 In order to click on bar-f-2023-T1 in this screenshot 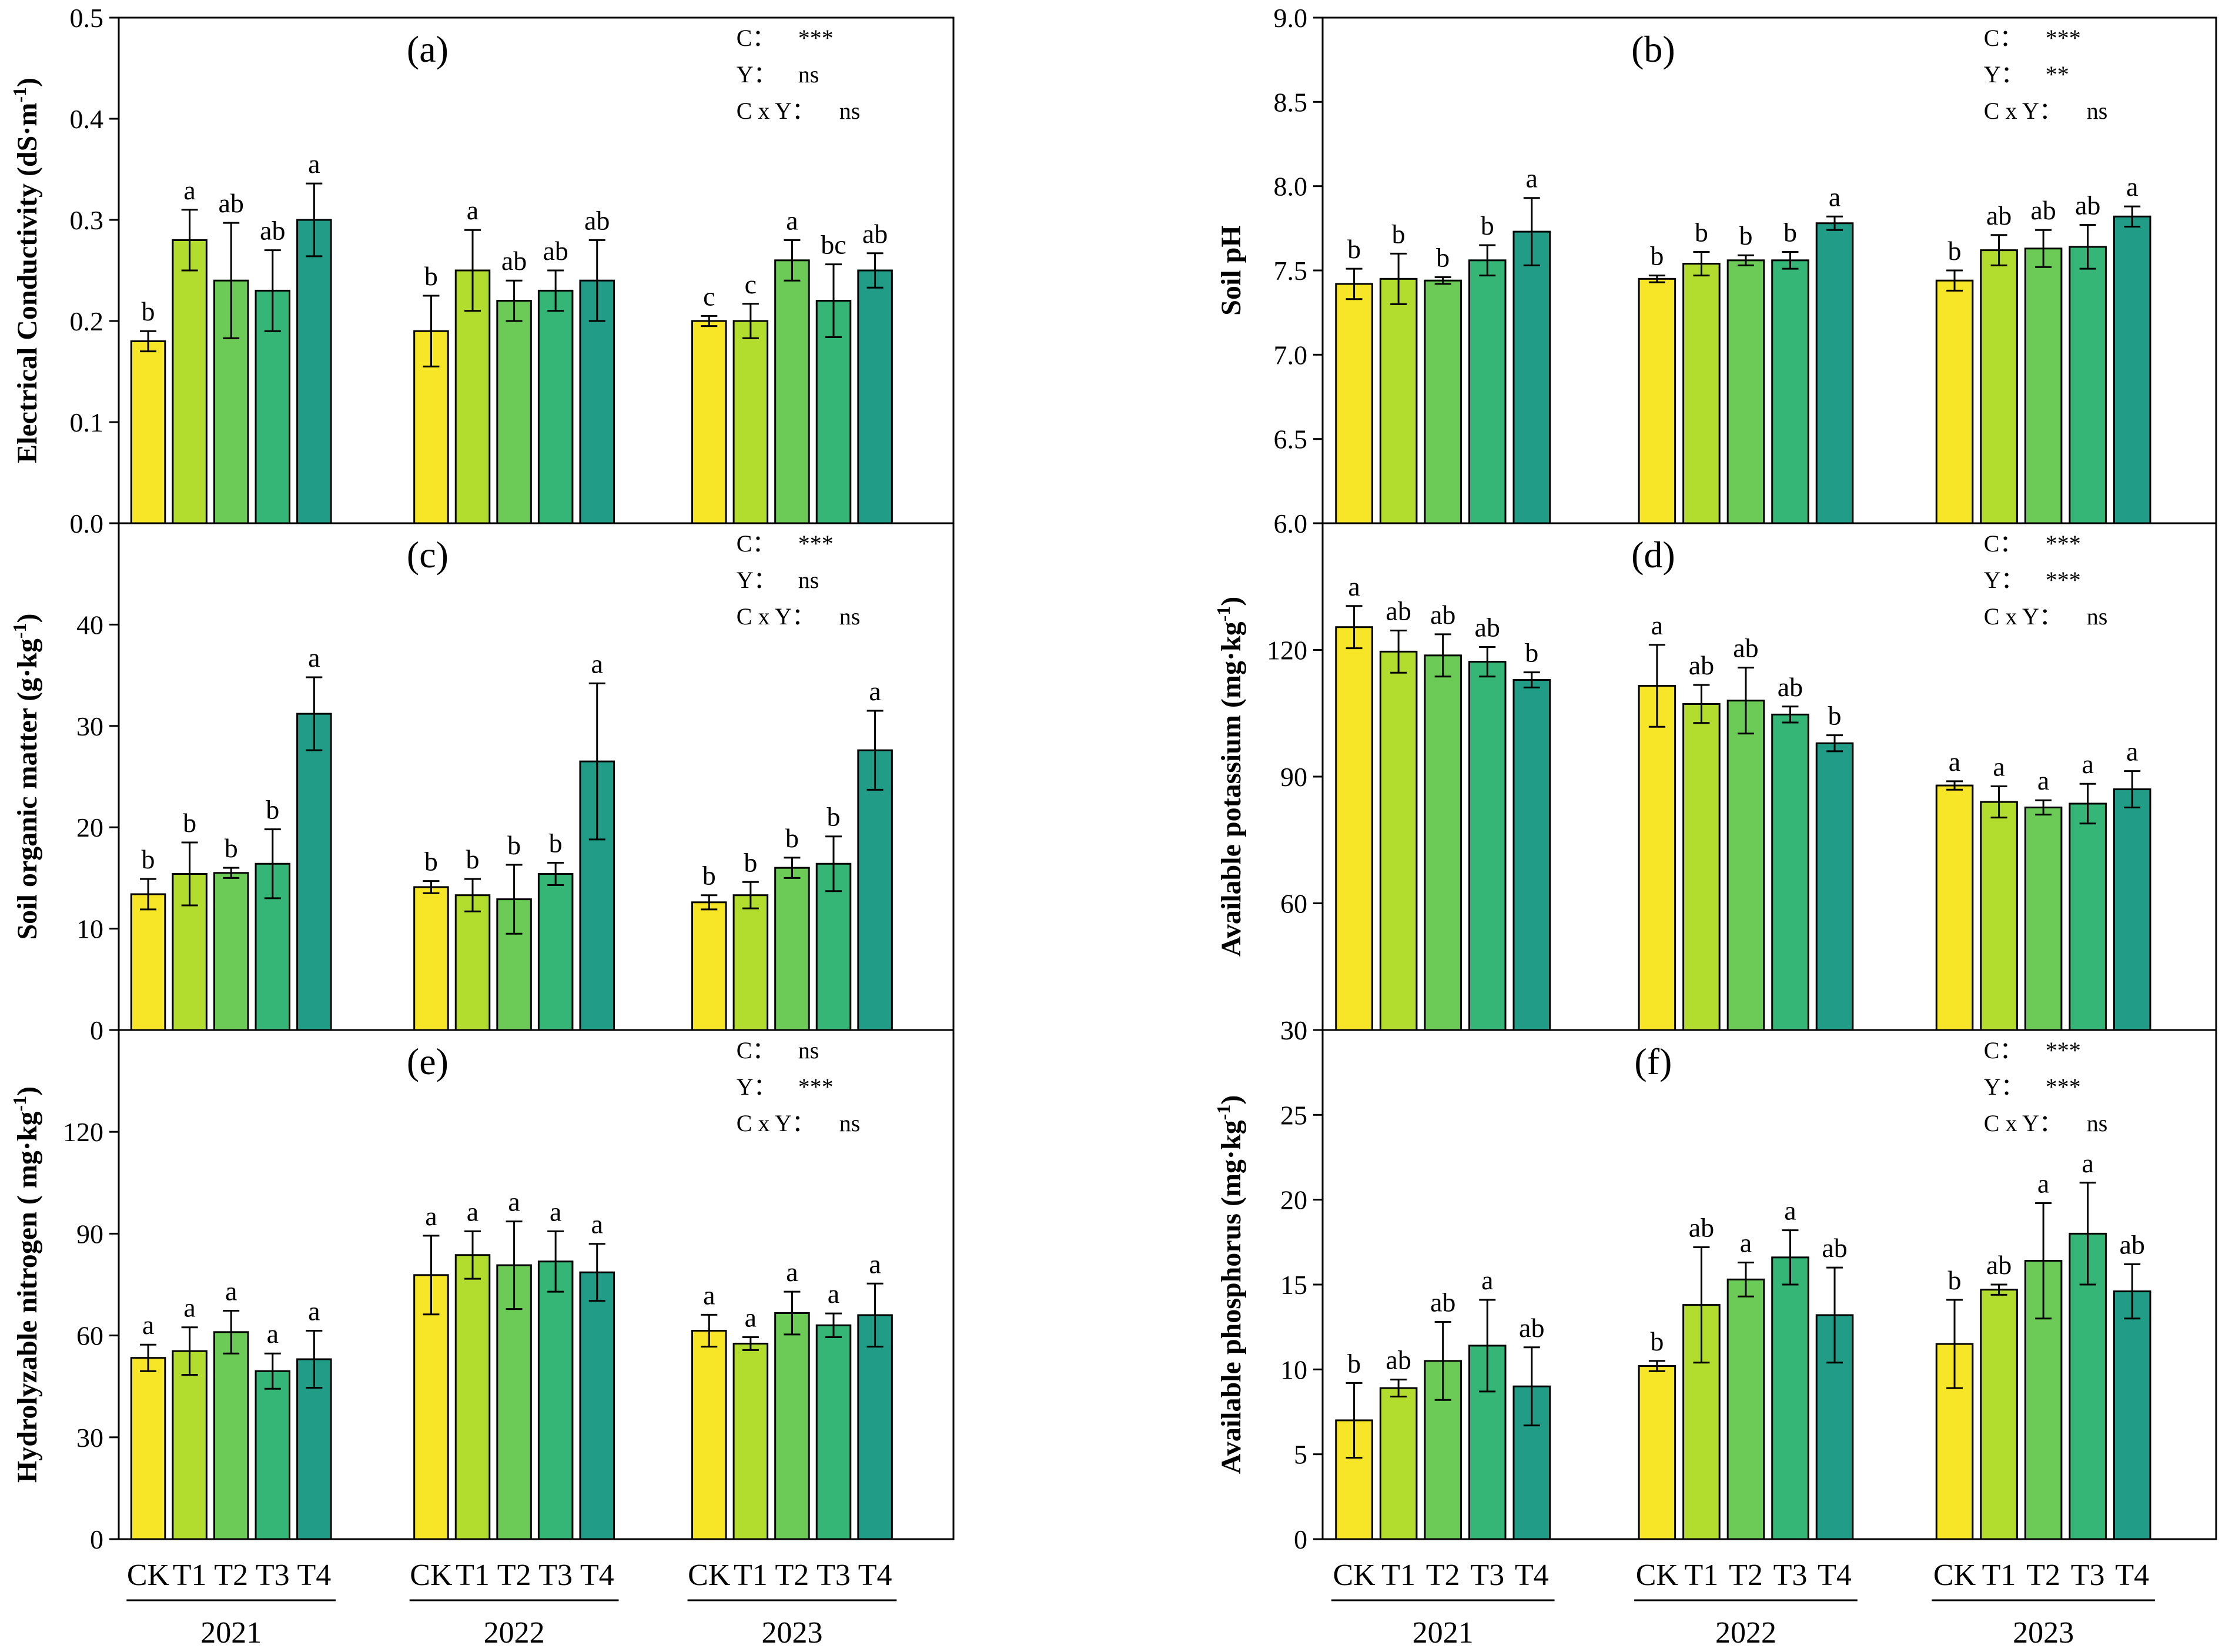, I will do `click(1999, 1415)`.